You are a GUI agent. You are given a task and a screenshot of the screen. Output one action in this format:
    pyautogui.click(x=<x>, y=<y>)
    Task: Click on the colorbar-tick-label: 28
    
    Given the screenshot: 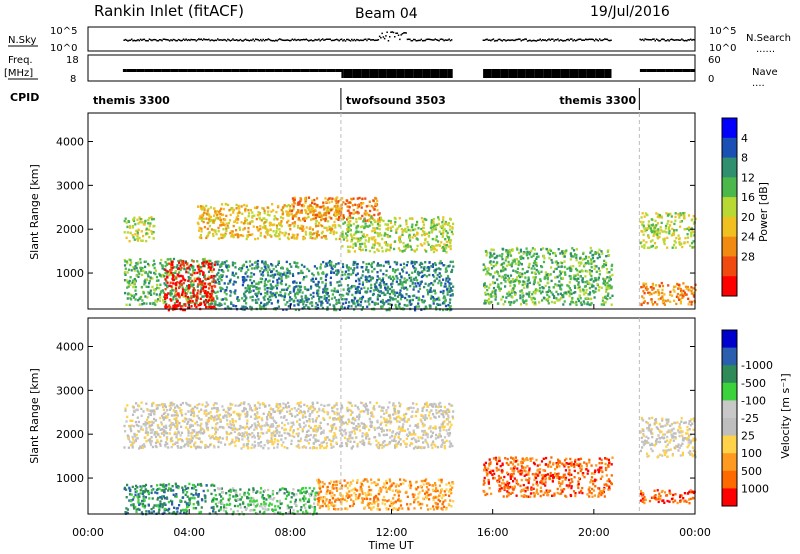 What is the action you would take?
    pyautogui.click(x=748, y=256)
    